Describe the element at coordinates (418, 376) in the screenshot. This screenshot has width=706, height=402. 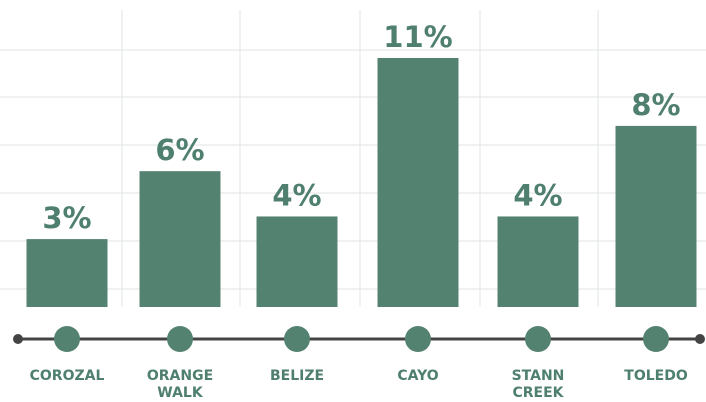
I see `category-label: CAYO` at that location.